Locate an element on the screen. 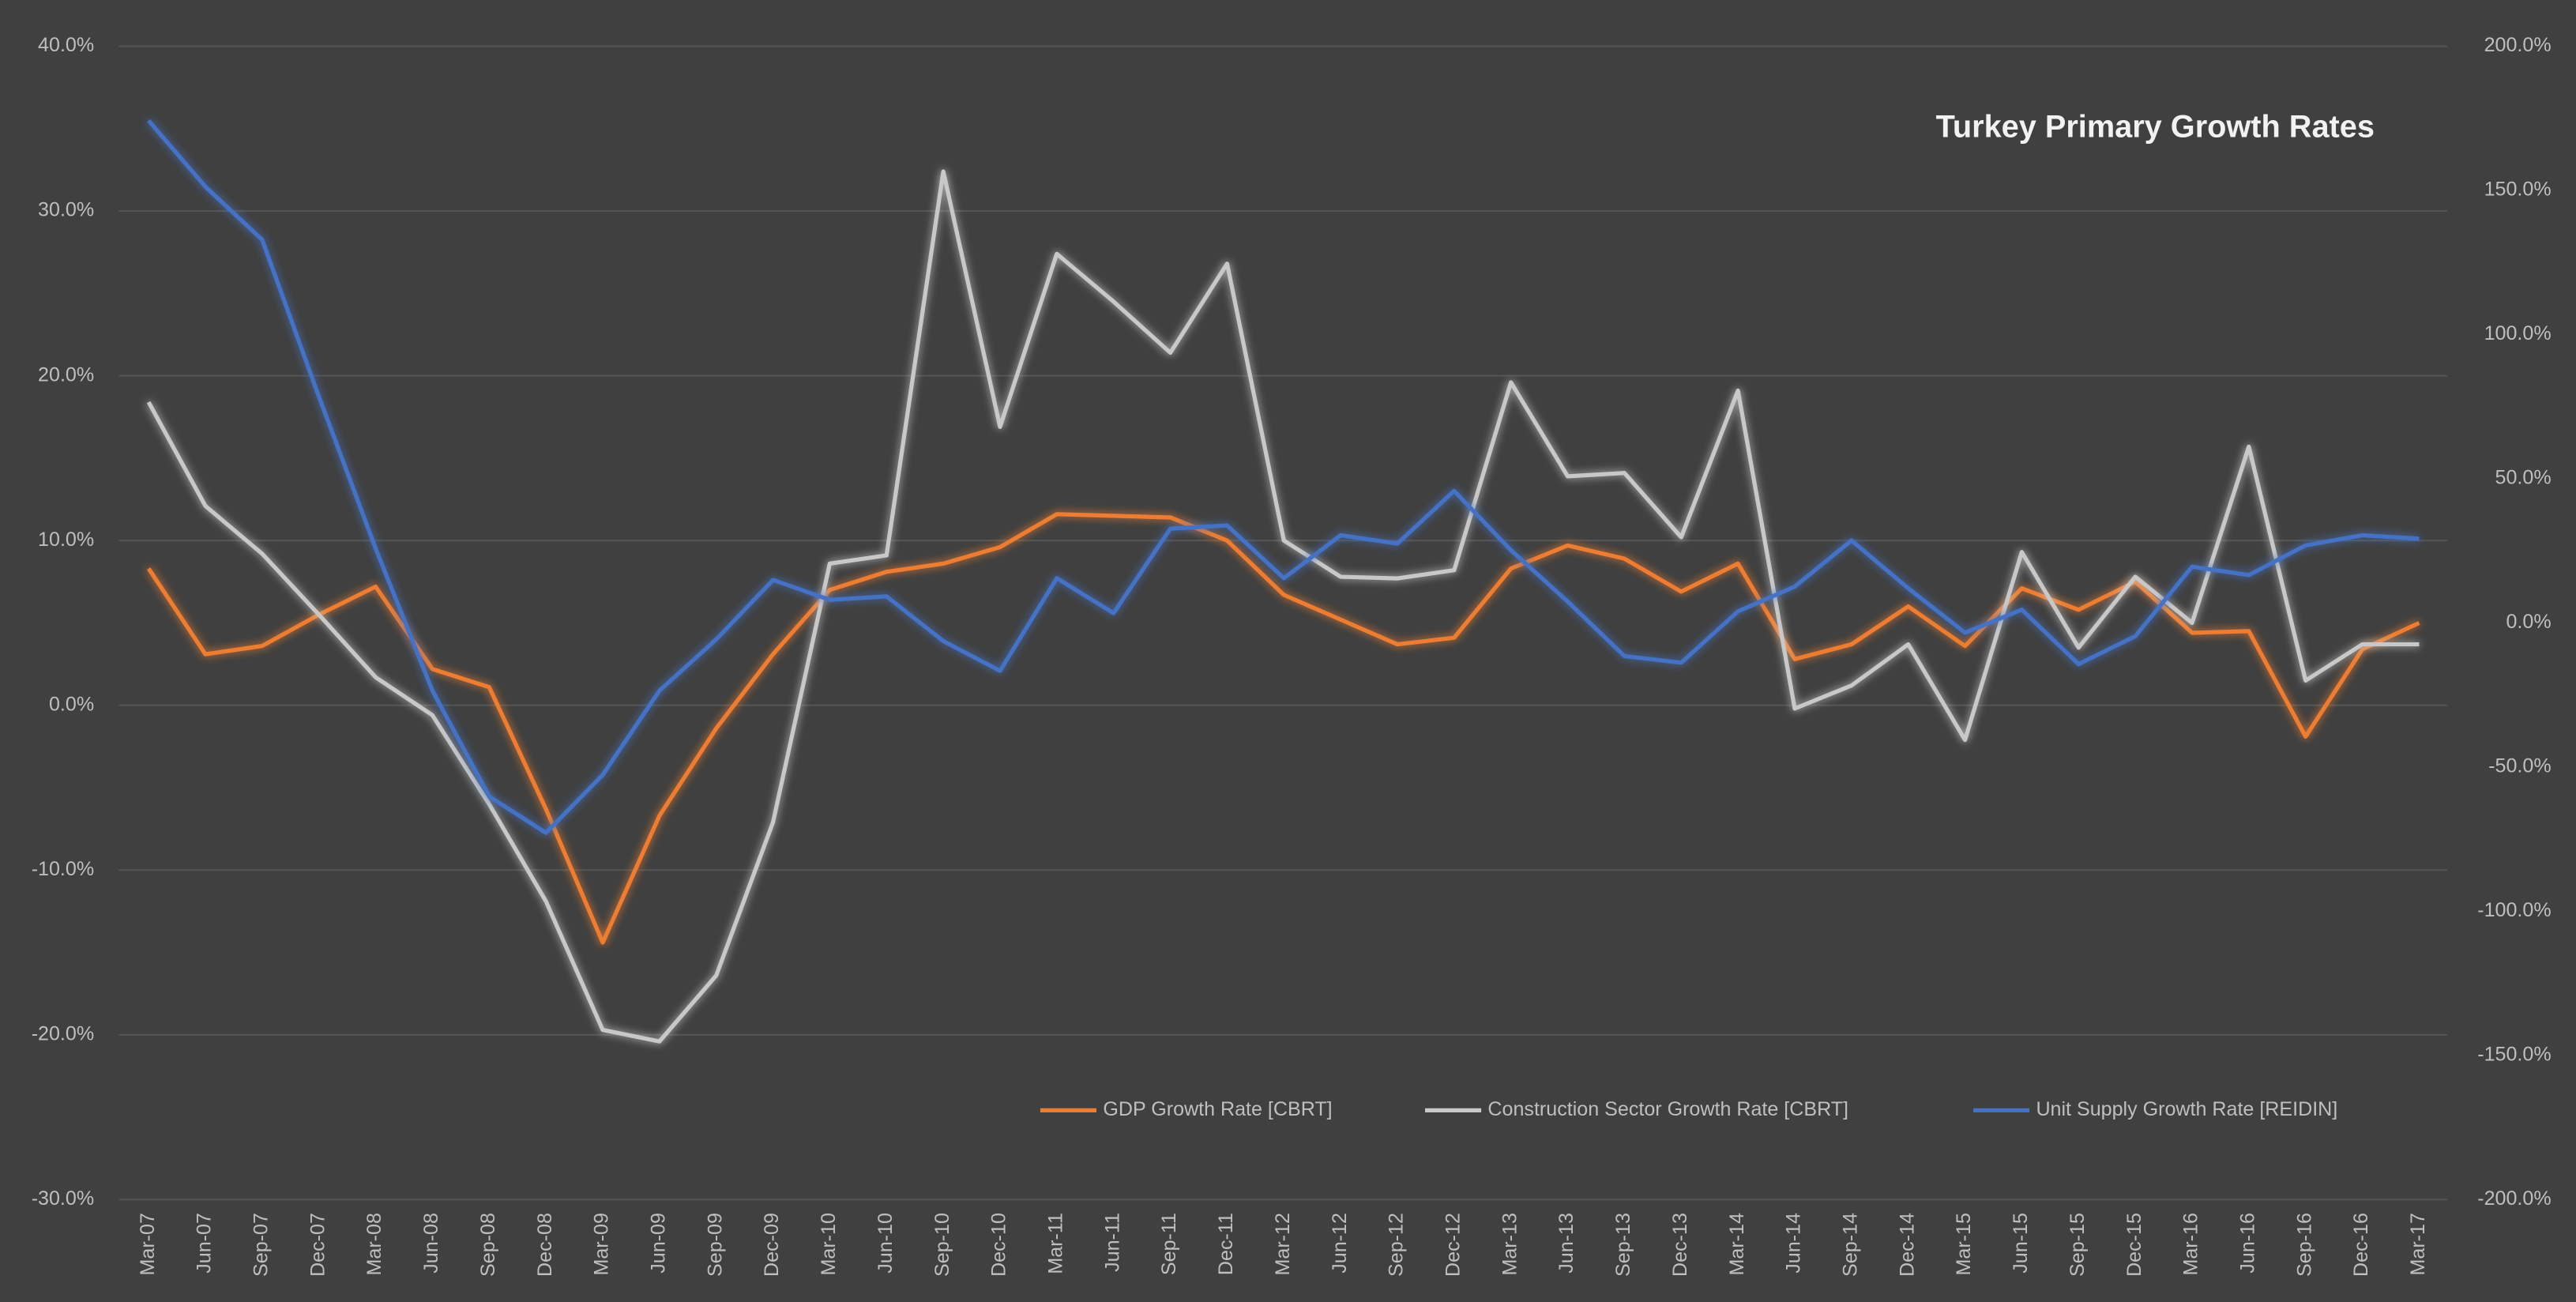 This screenshot has height=1302, width=2576. y-tick-label: 10.0% is located at coordinates (66, 540).